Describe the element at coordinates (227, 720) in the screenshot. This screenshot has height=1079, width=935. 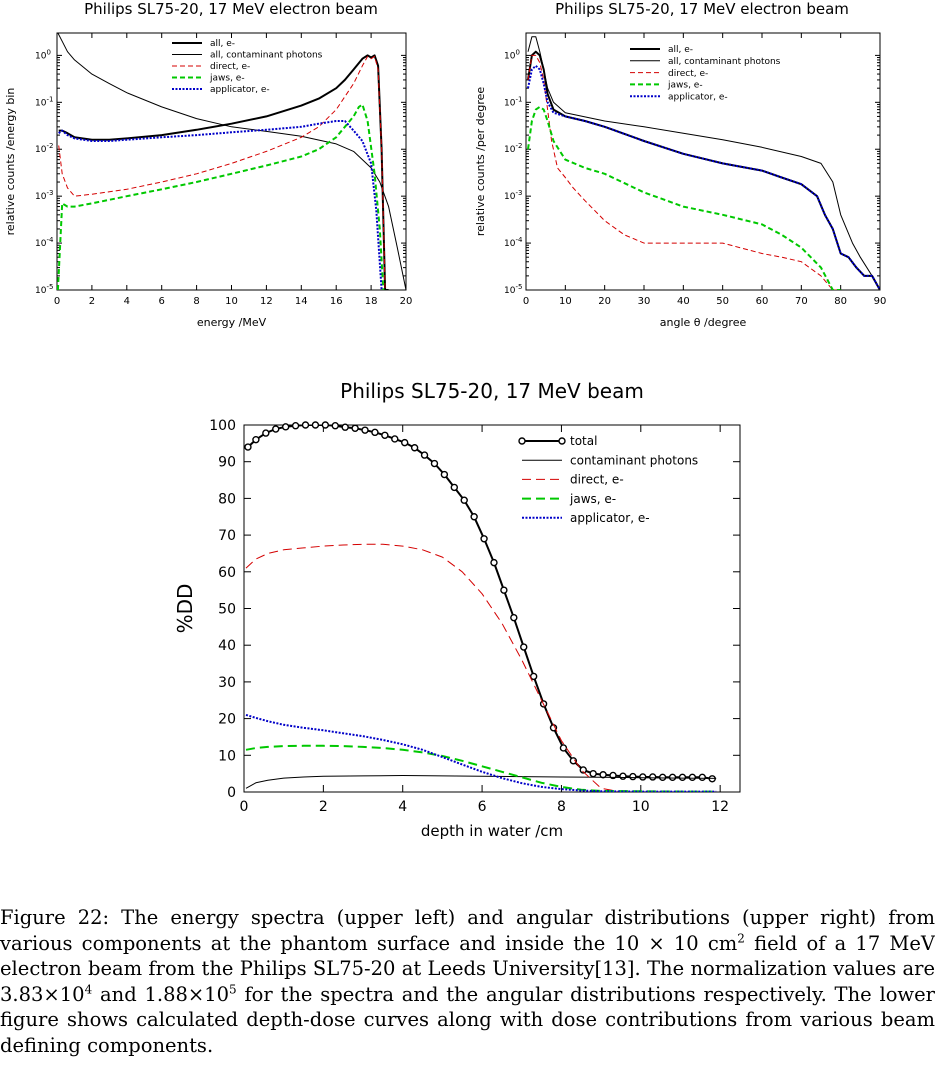
I see `y-tick-label: 20` at that location.